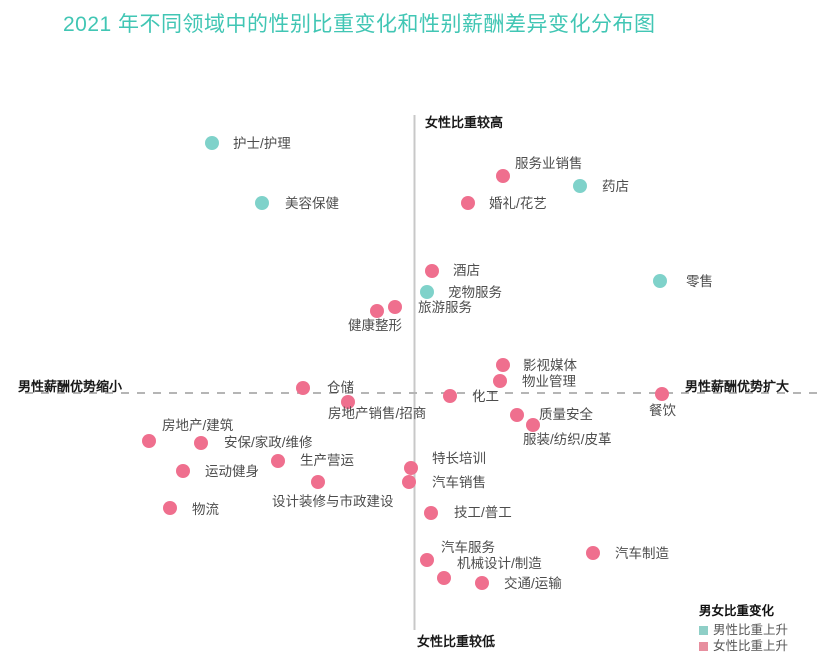 This screenshot has width=822, height=670. I want to click on data-point-label: 服务业销售, so click(549, 163).